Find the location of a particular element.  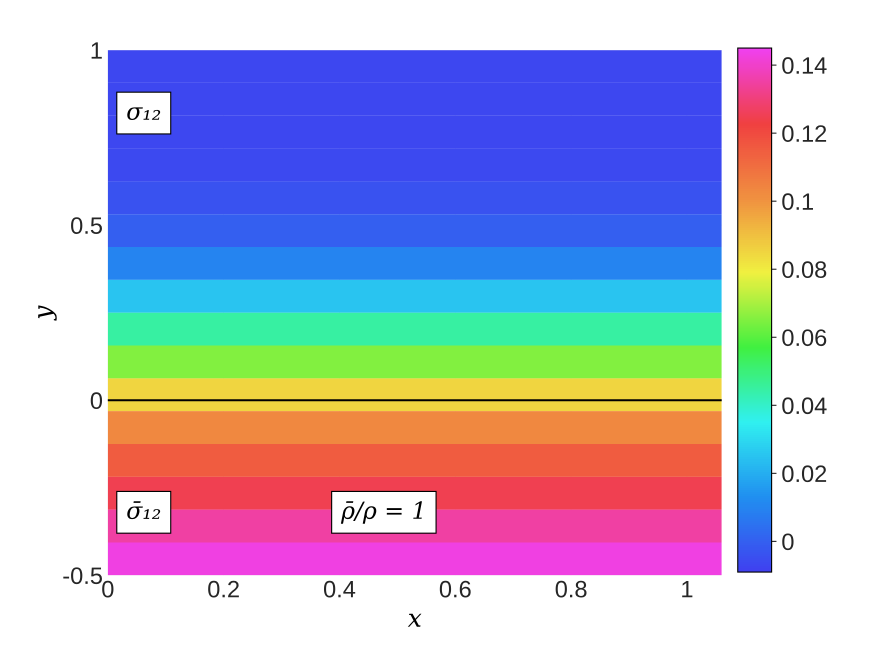

color-bar-label: 0.04 is located at coordinates (804, 405).